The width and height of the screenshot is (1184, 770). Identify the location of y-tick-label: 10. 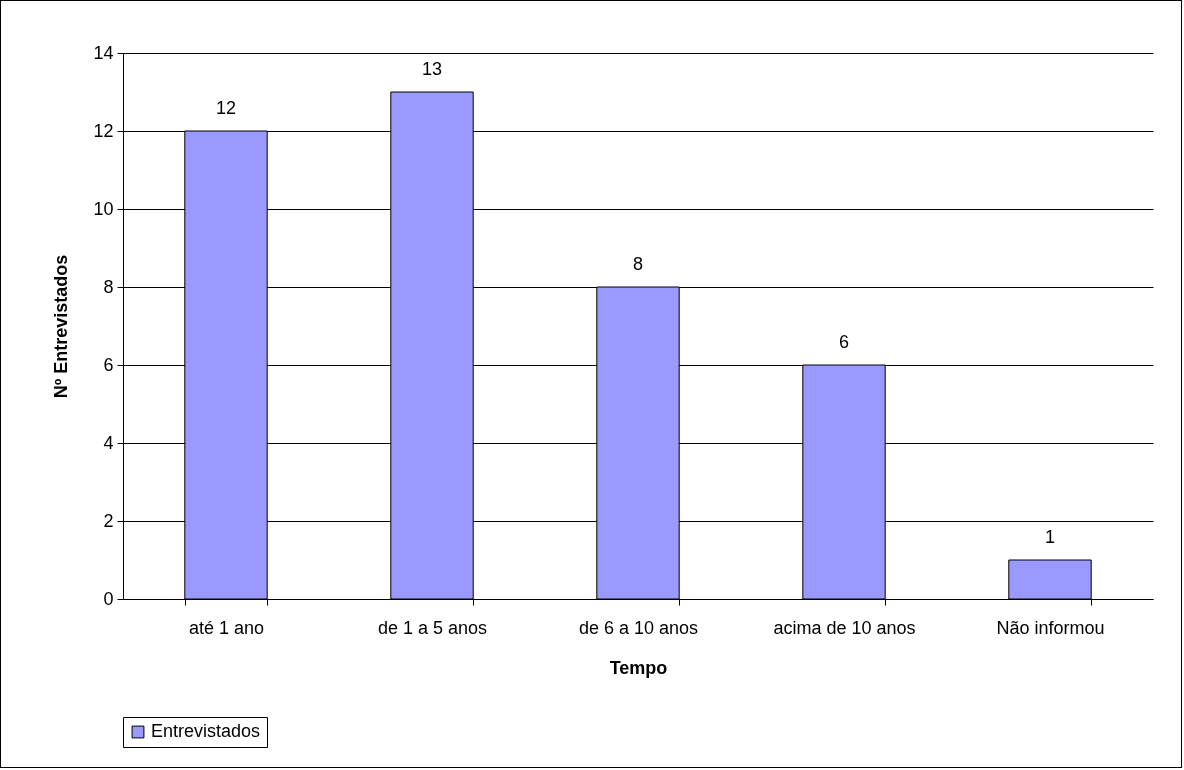
(103, 208).